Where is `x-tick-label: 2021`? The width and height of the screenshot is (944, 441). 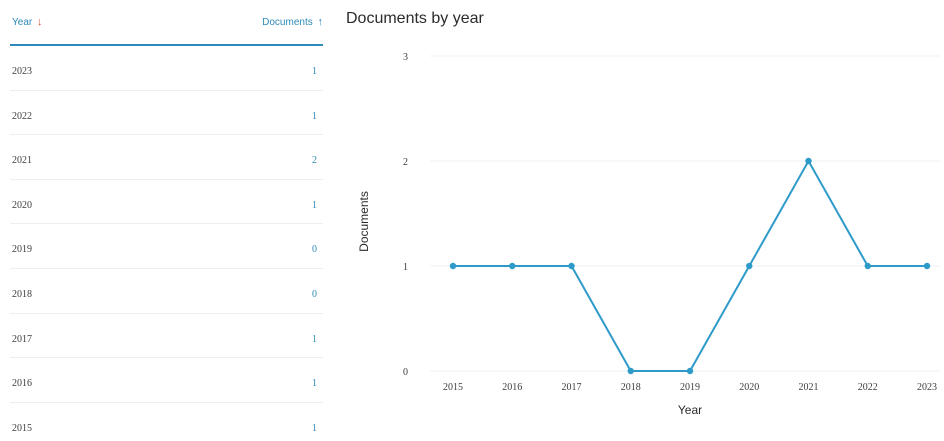 x-tick-label: 2021 is located at coordinates (809, 387).